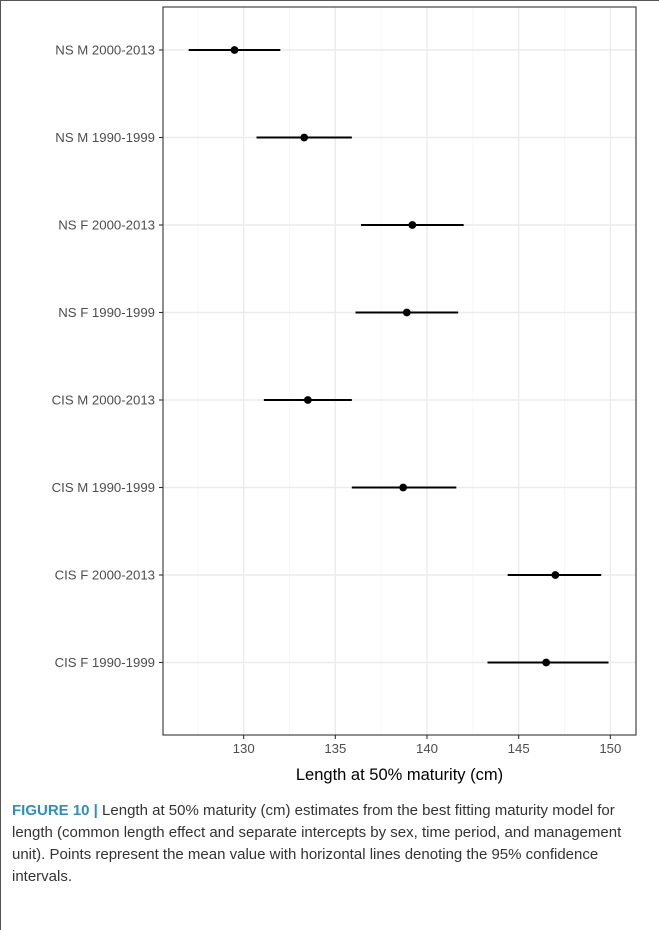 This screenshot has width=659, height=930. Describe the element at coordinates (519, 748) in the screenshot. I see `x-tick-label: 145` at that location.